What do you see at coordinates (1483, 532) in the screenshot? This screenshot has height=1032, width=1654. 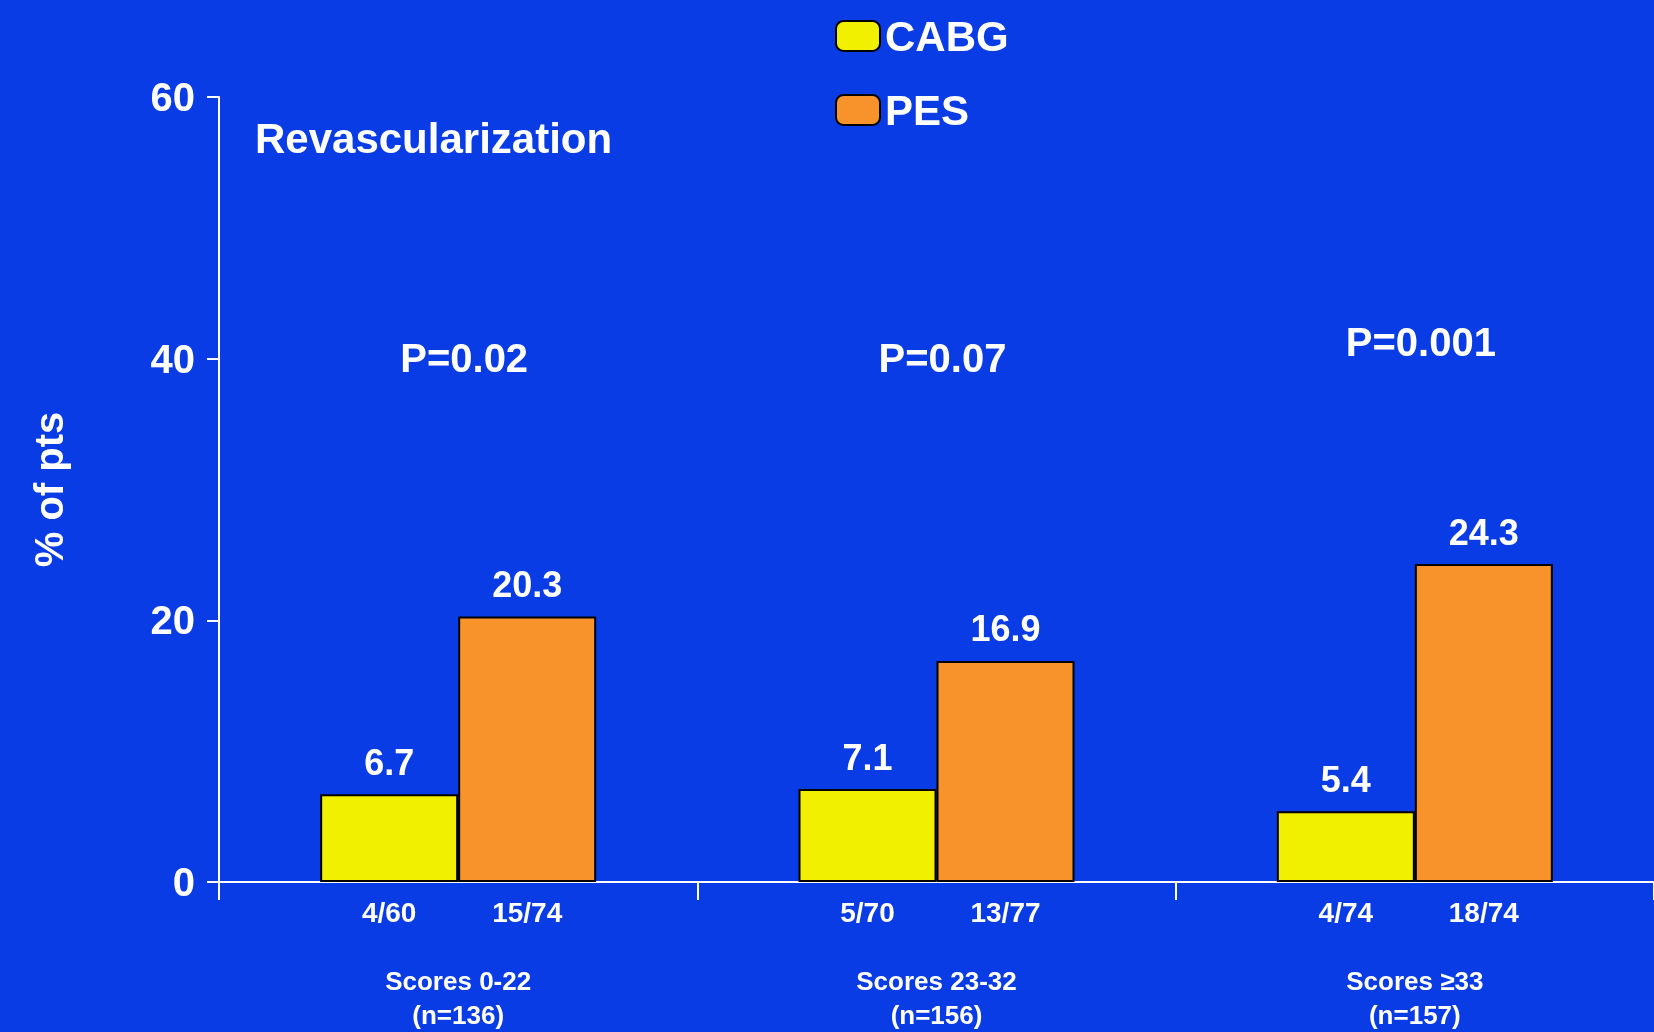 I see `data-label: 24.3` at bounding box center [1483, 532].